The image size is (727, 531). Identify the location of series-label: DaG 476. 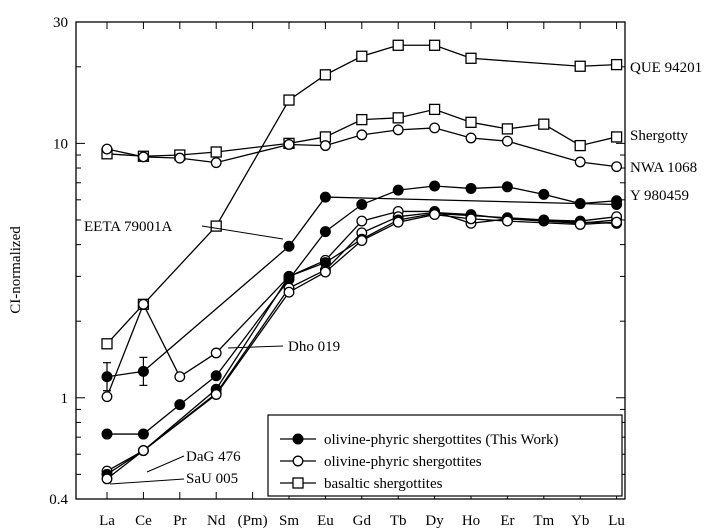
(213, 457).